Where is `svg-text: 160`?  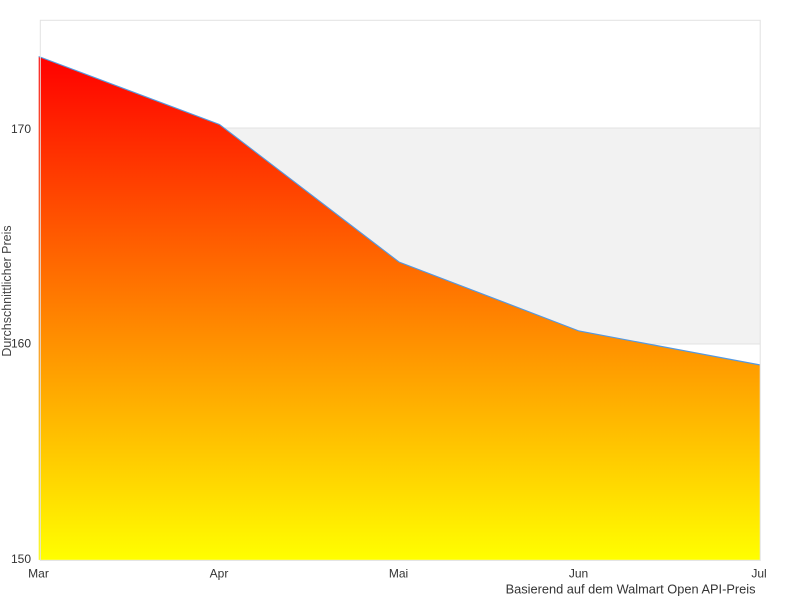
svg-text: 160 is located at coordinates (21, 344).